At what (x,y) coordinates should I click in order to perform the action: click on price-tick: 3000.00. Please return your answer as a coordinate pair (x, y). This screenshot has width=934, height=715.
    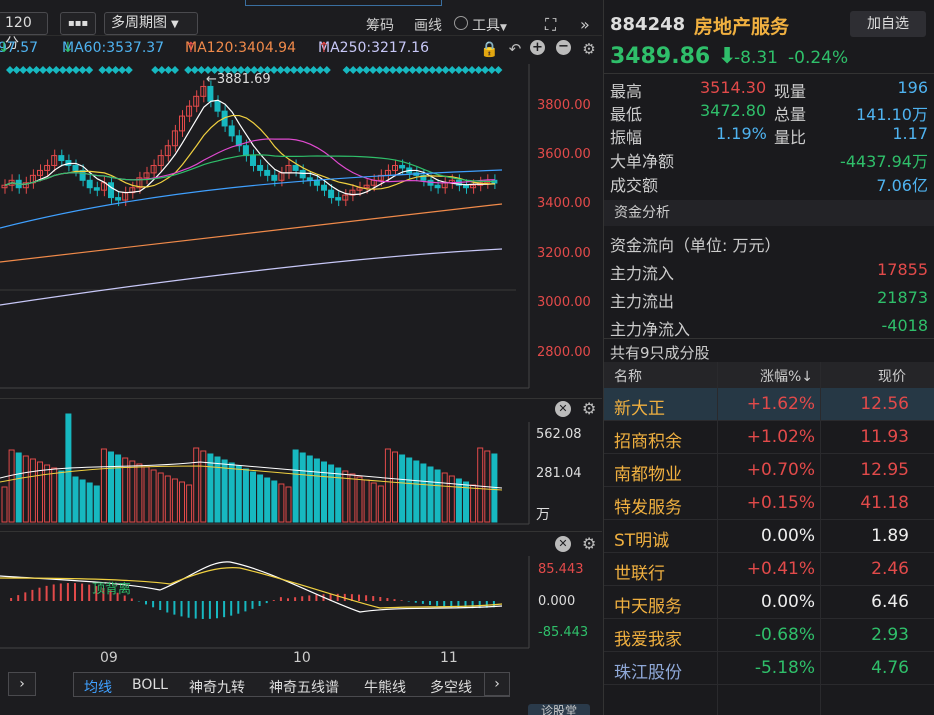
    Looking at the image, I should click on (564, 302).